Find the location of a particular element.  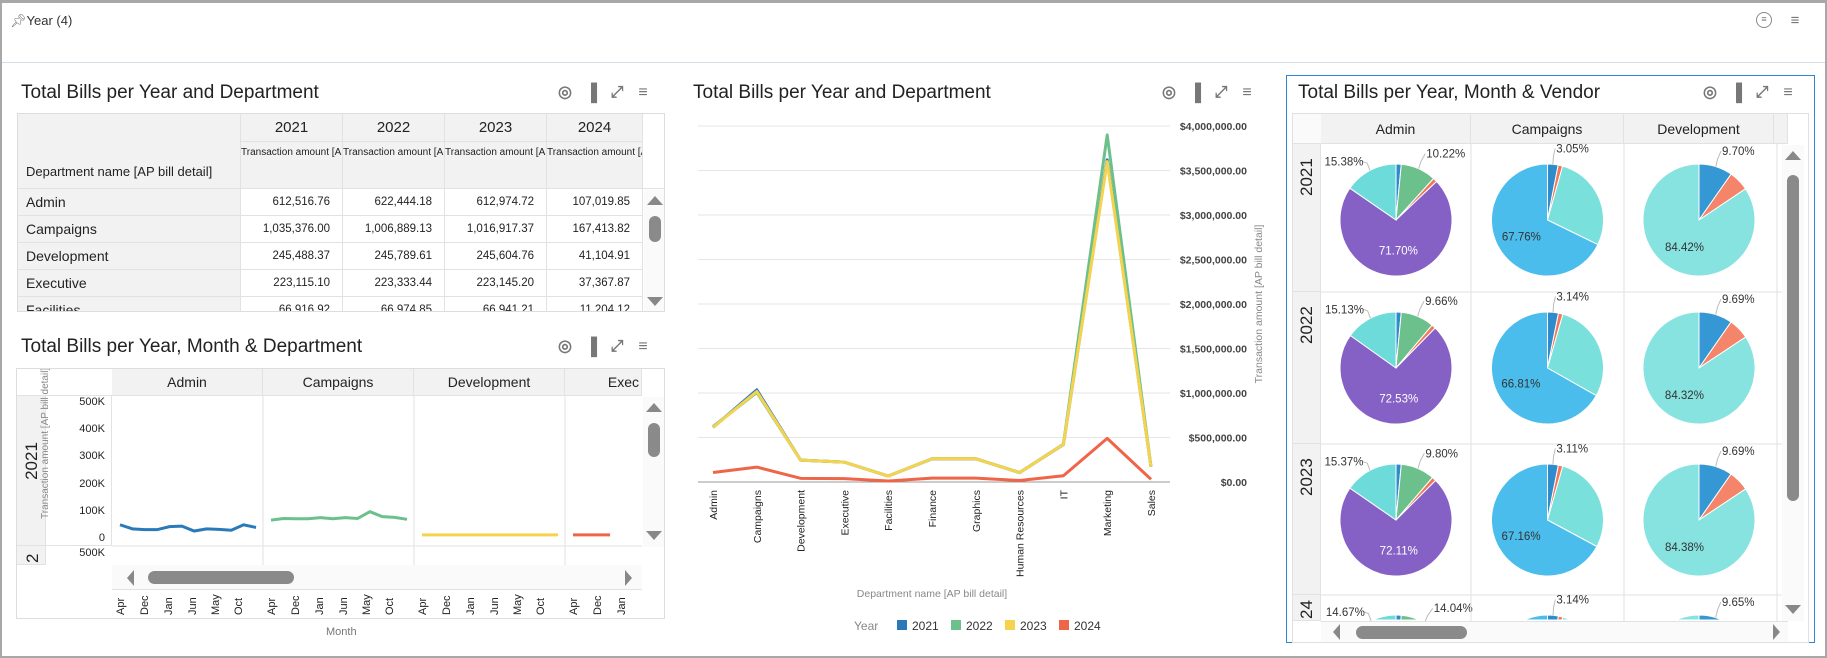

legend-label-2022: 2022 is located at coordinates (979, 626).